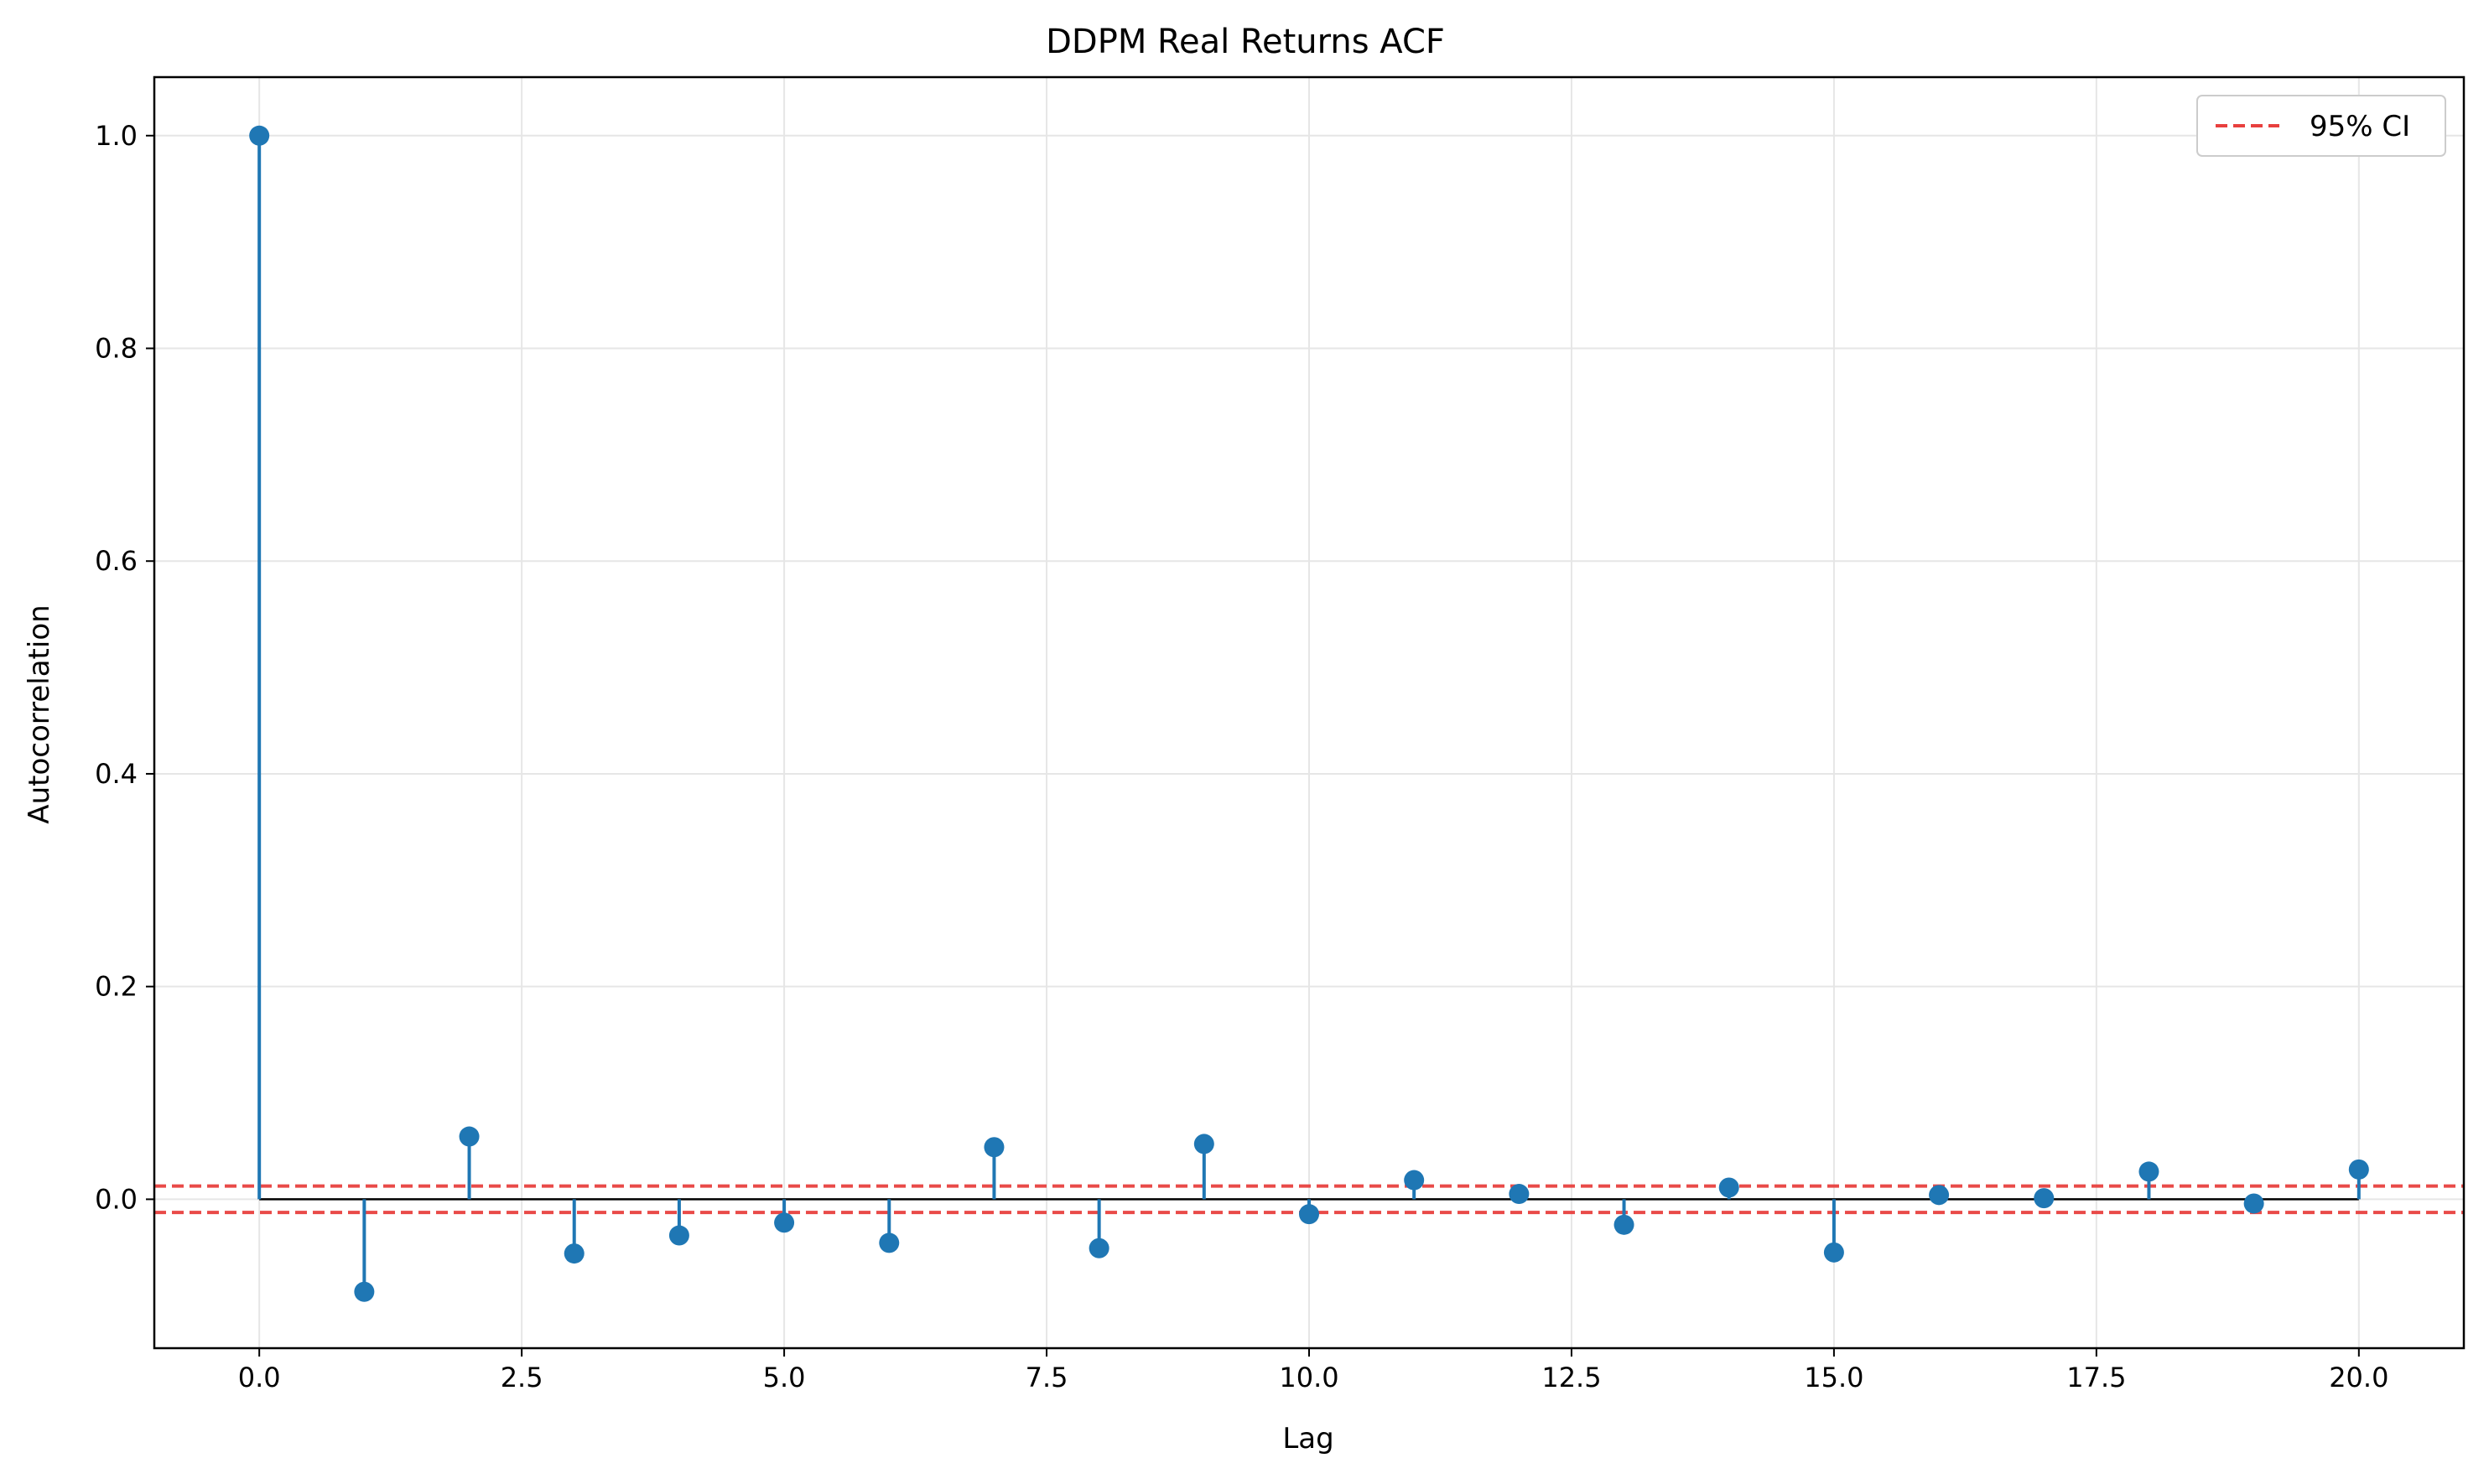 This screenshot has width=2489, height=1484. I want to click on y-tick-label: 0.8, so click(116, 348).